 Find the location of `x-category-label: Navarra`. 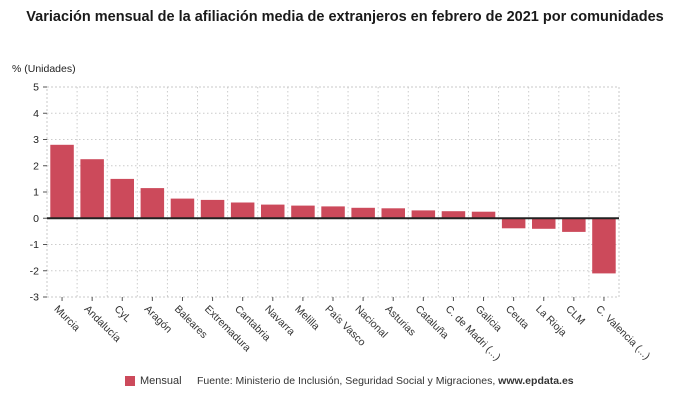

x-category-label: Navarra is located at coordinates (279, 320).